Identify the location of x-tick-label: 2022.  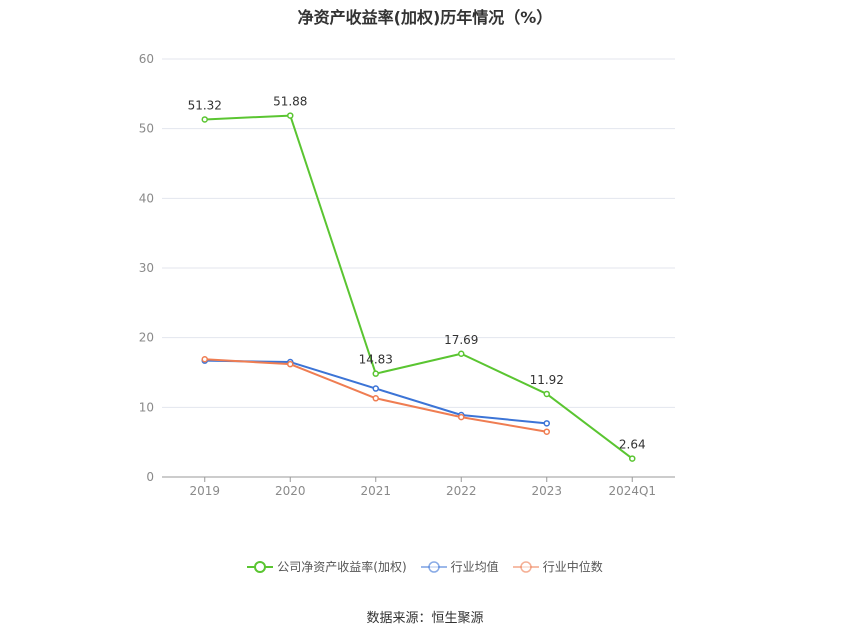
(461, 491).